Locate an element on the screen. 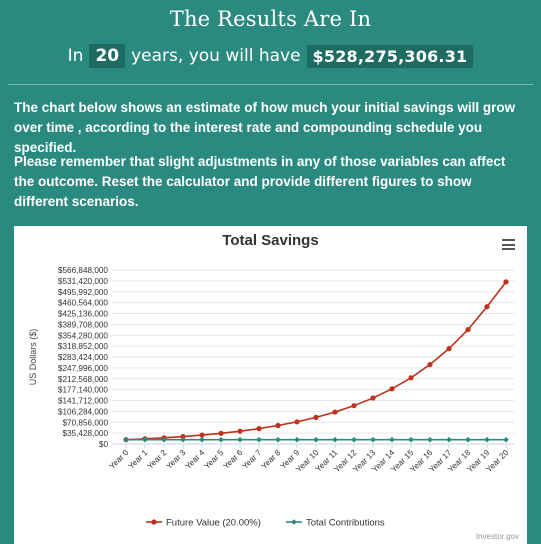  results-title: The Results Are In is located at coordinates (270, 19).